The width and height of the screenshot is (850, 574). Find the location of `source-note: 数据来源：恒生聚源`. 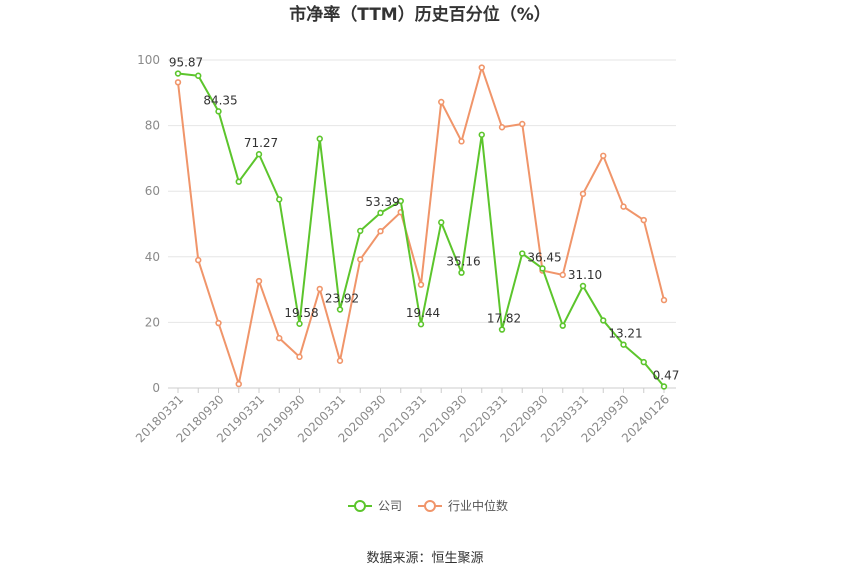

source-note: 数据来源：恒生聚源 is located at coordinates (424, 558).